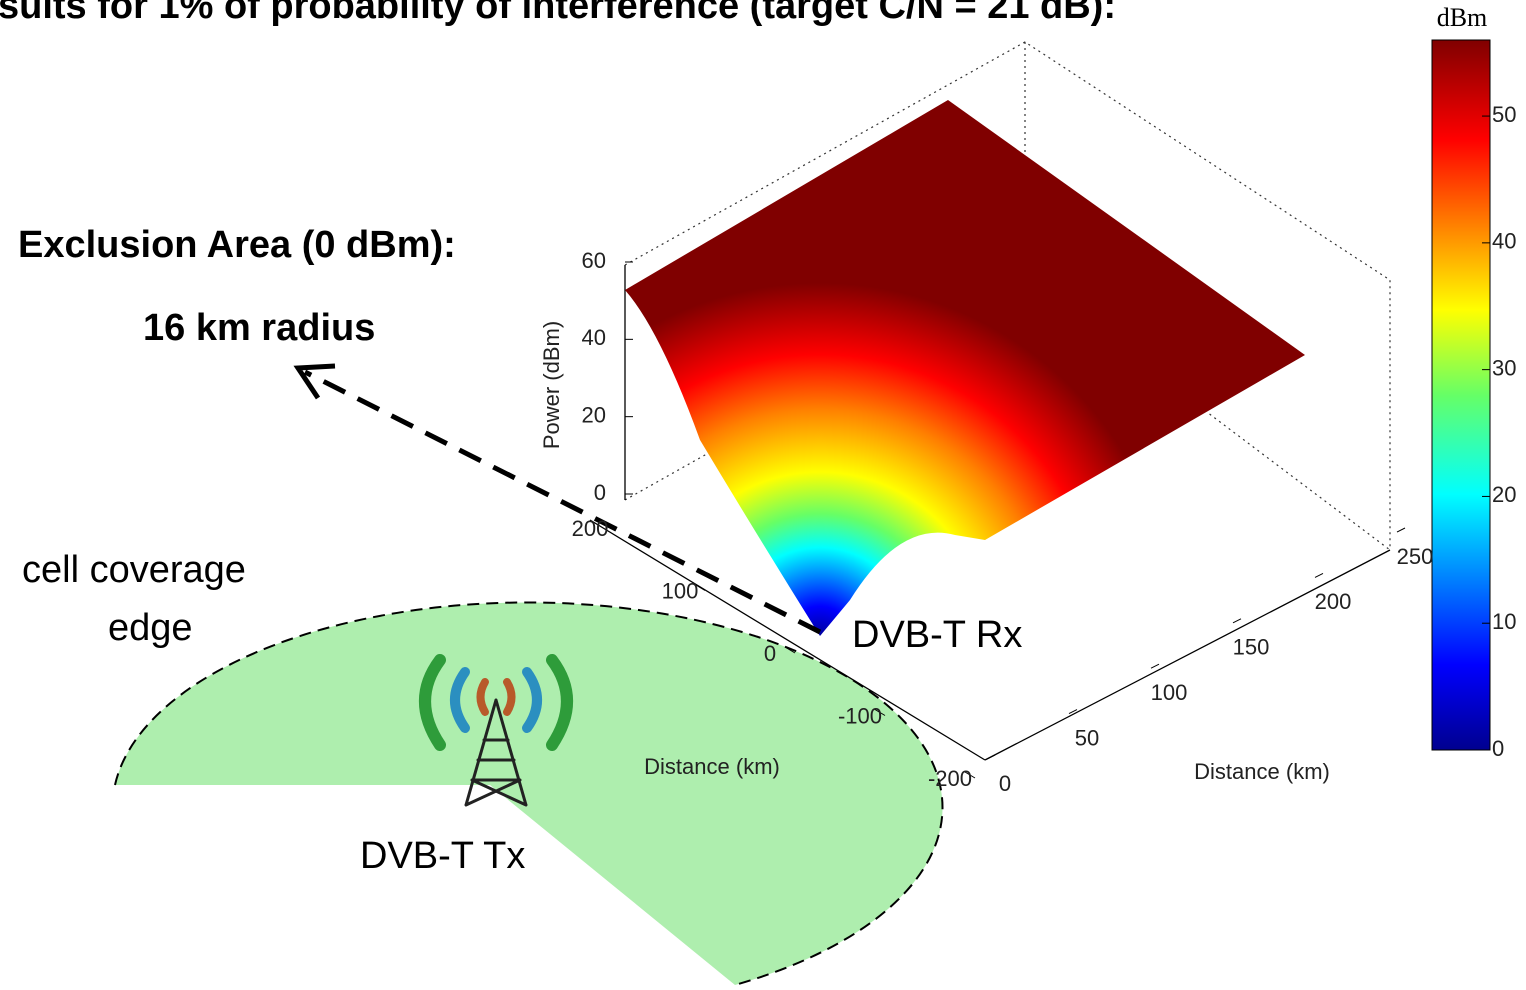  Describe the element at coordinates (150, 628) in the screenshot. I see `annotation: edge` at that location.